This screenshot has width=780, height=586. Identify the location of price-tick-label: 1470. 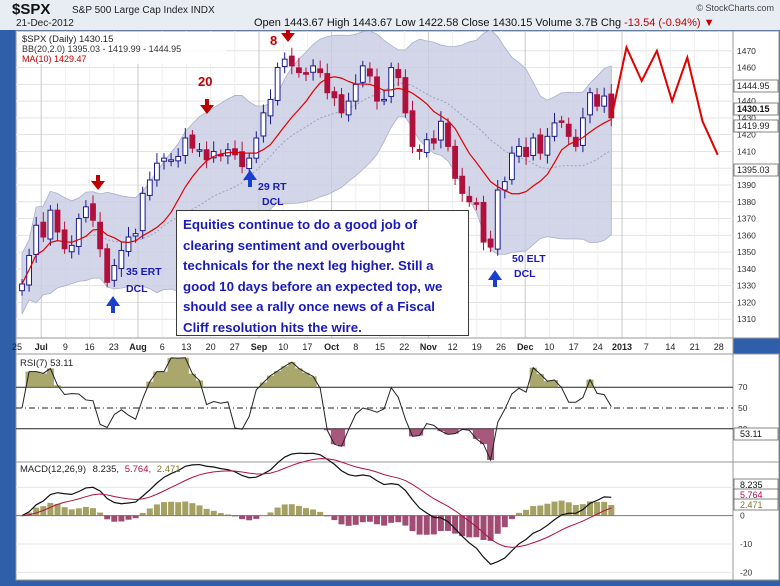
(746, 51).